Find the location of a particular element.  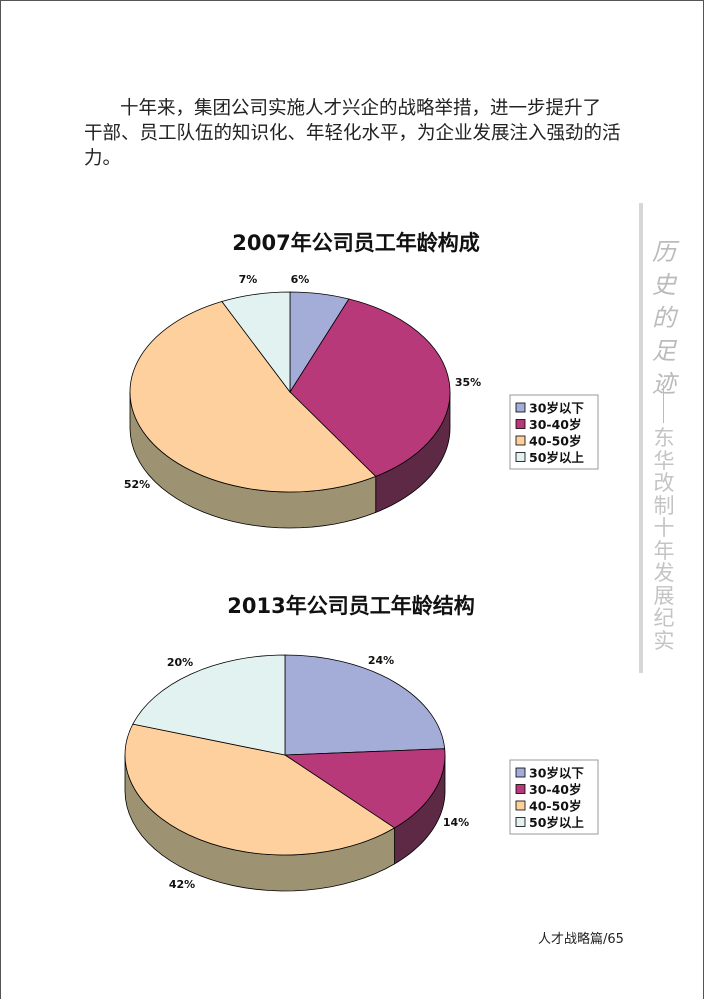

dash-line is located at coordinates (664, 404).